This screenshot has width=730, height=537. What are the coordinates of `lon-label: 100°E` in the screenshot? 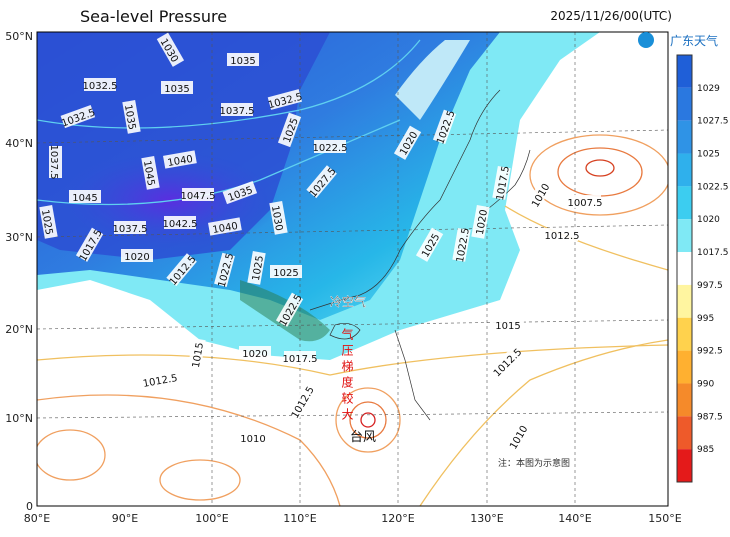 It's located at (211, 518).